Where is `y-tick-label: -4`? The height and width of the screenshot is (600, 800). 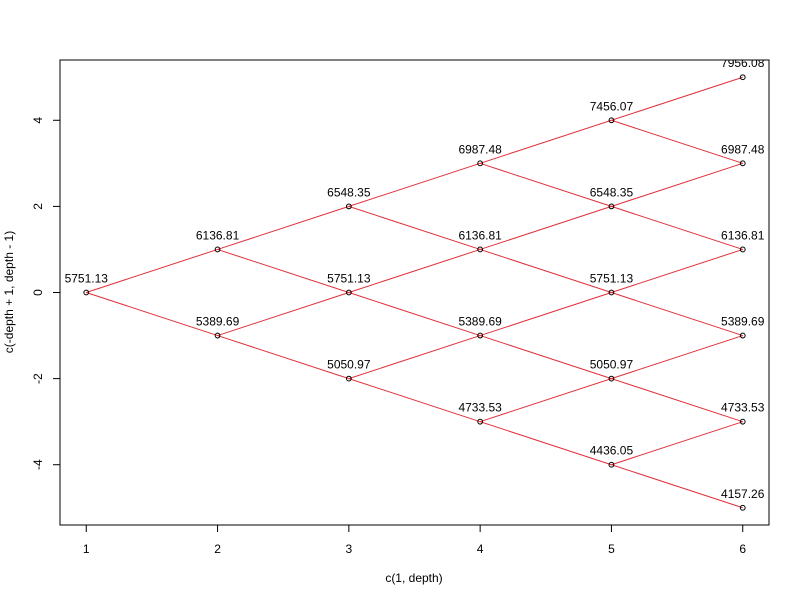 y-tick-label: -4 is located at coordinates (38, 464).